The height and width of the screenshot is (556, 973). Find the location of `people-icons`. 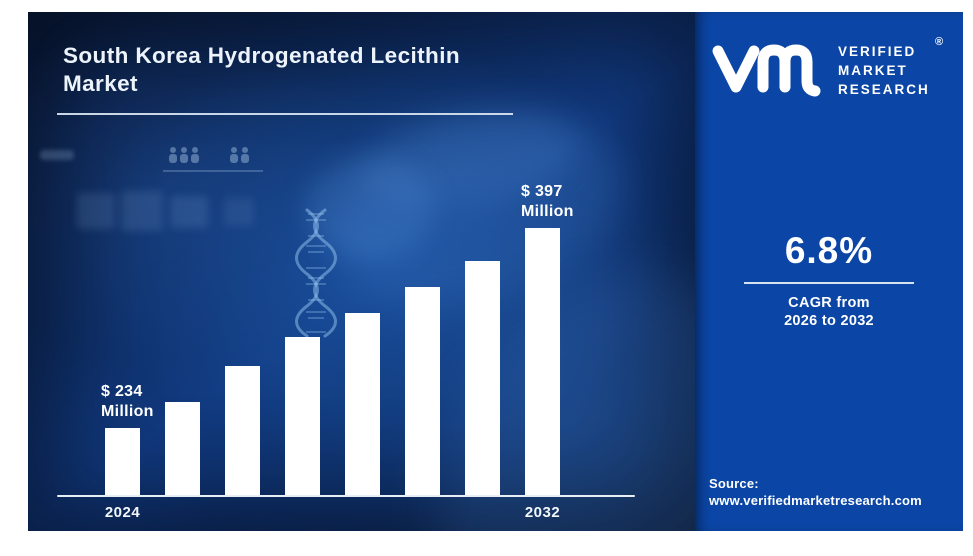

people-icons is located at coordinates (209, 155).